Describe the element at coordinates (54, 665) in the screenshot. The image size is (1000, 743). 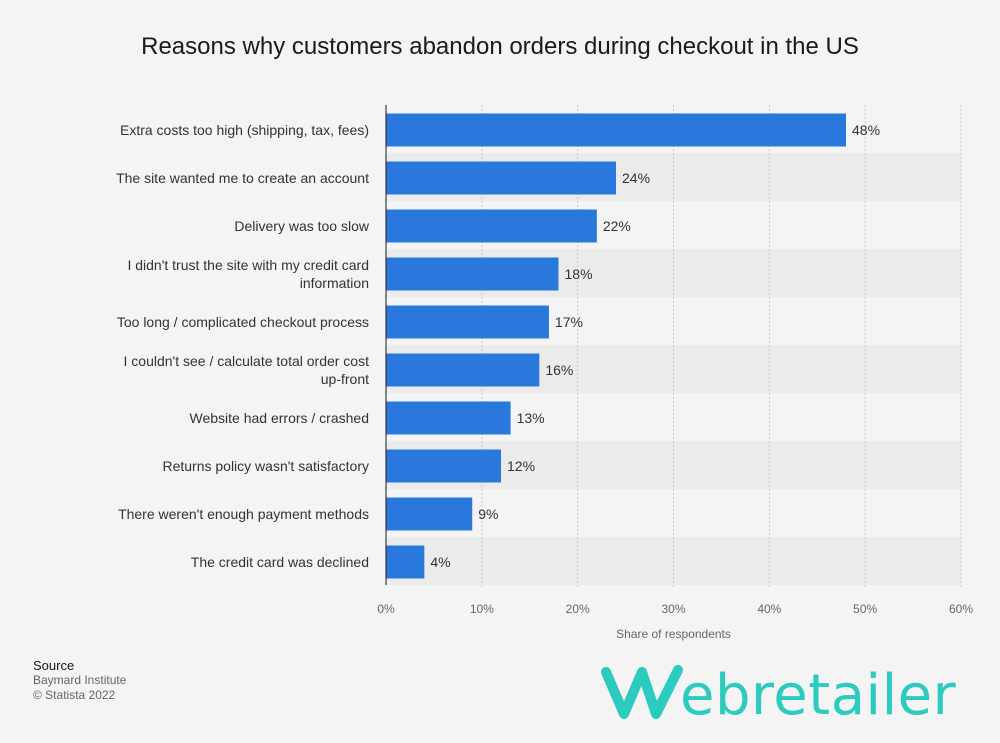
I see `source-heading: Source` at that location.